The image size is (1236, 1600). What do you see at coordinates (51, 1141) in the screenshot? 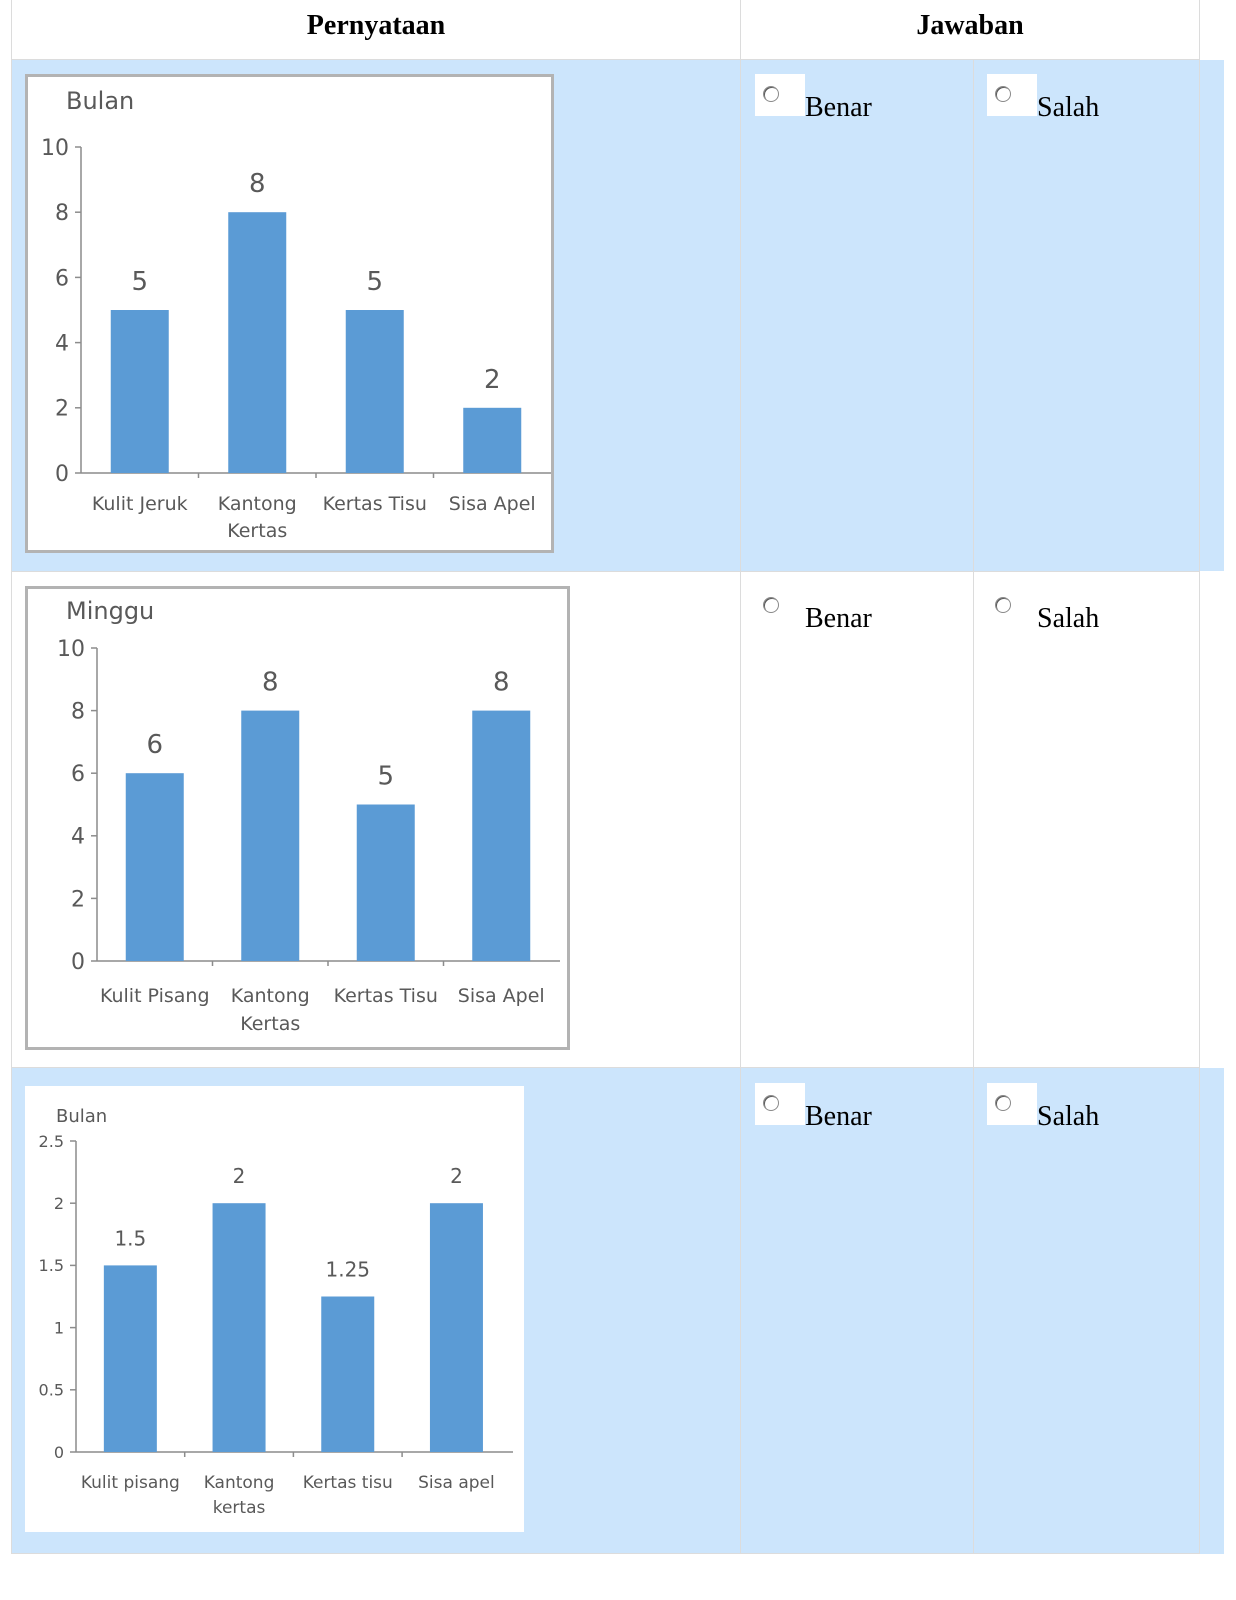
I see `y-tick-label: 2.5` at bounding box center [51, 1141].